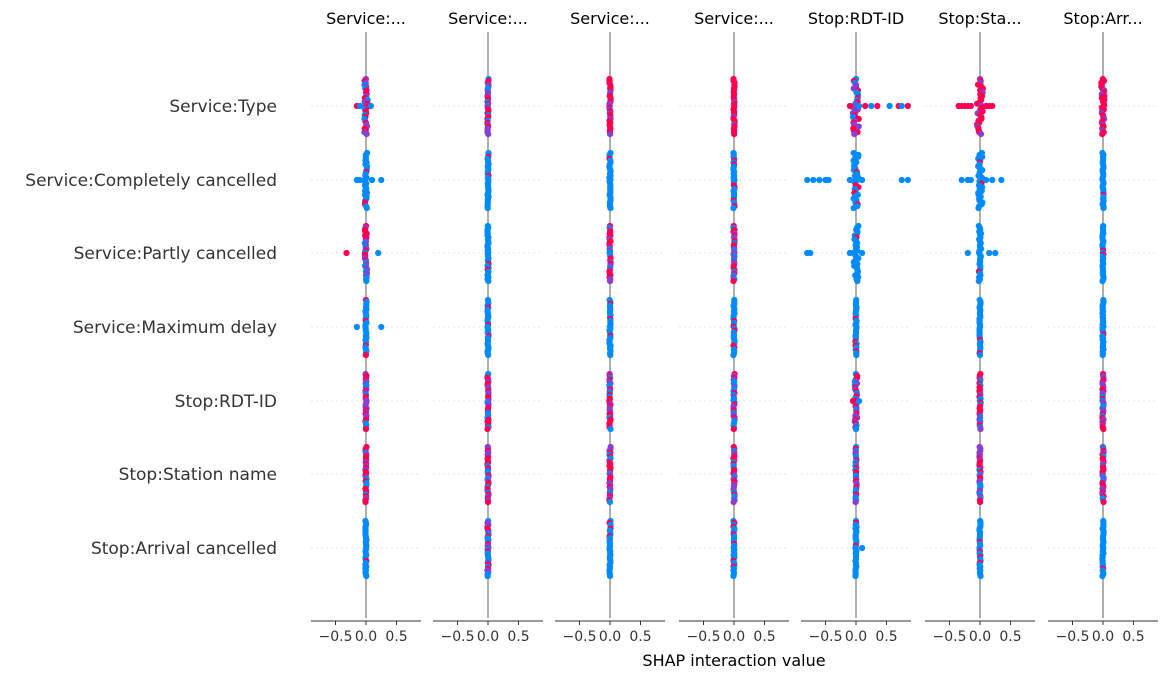 Image resolution: width=1169 pixels, height=684 pixels. I want to click on panel-title: Stop:RDT-ID, so click(856, 18).